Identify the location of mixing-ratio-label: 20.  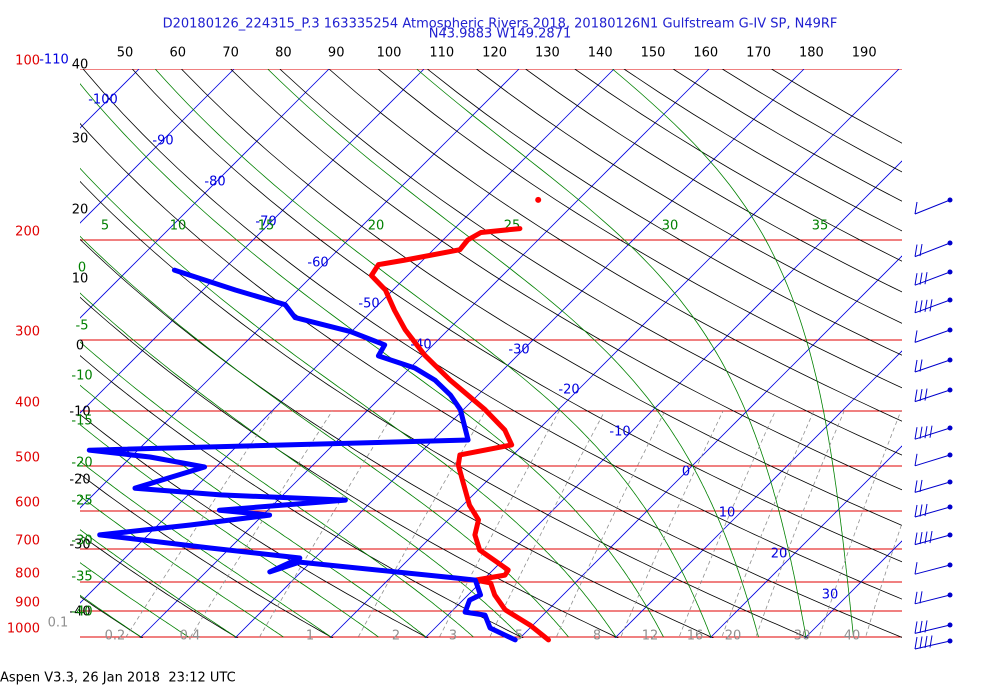
(733, 636).